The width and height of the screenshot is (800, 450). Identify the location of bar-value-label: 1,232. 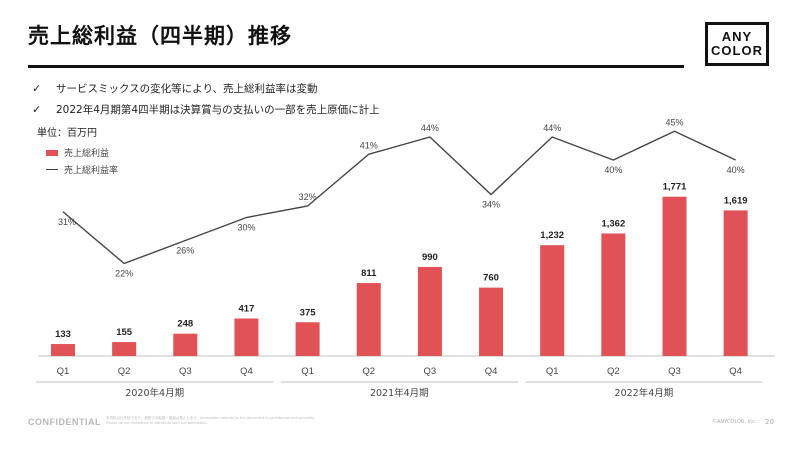
(552, 235).